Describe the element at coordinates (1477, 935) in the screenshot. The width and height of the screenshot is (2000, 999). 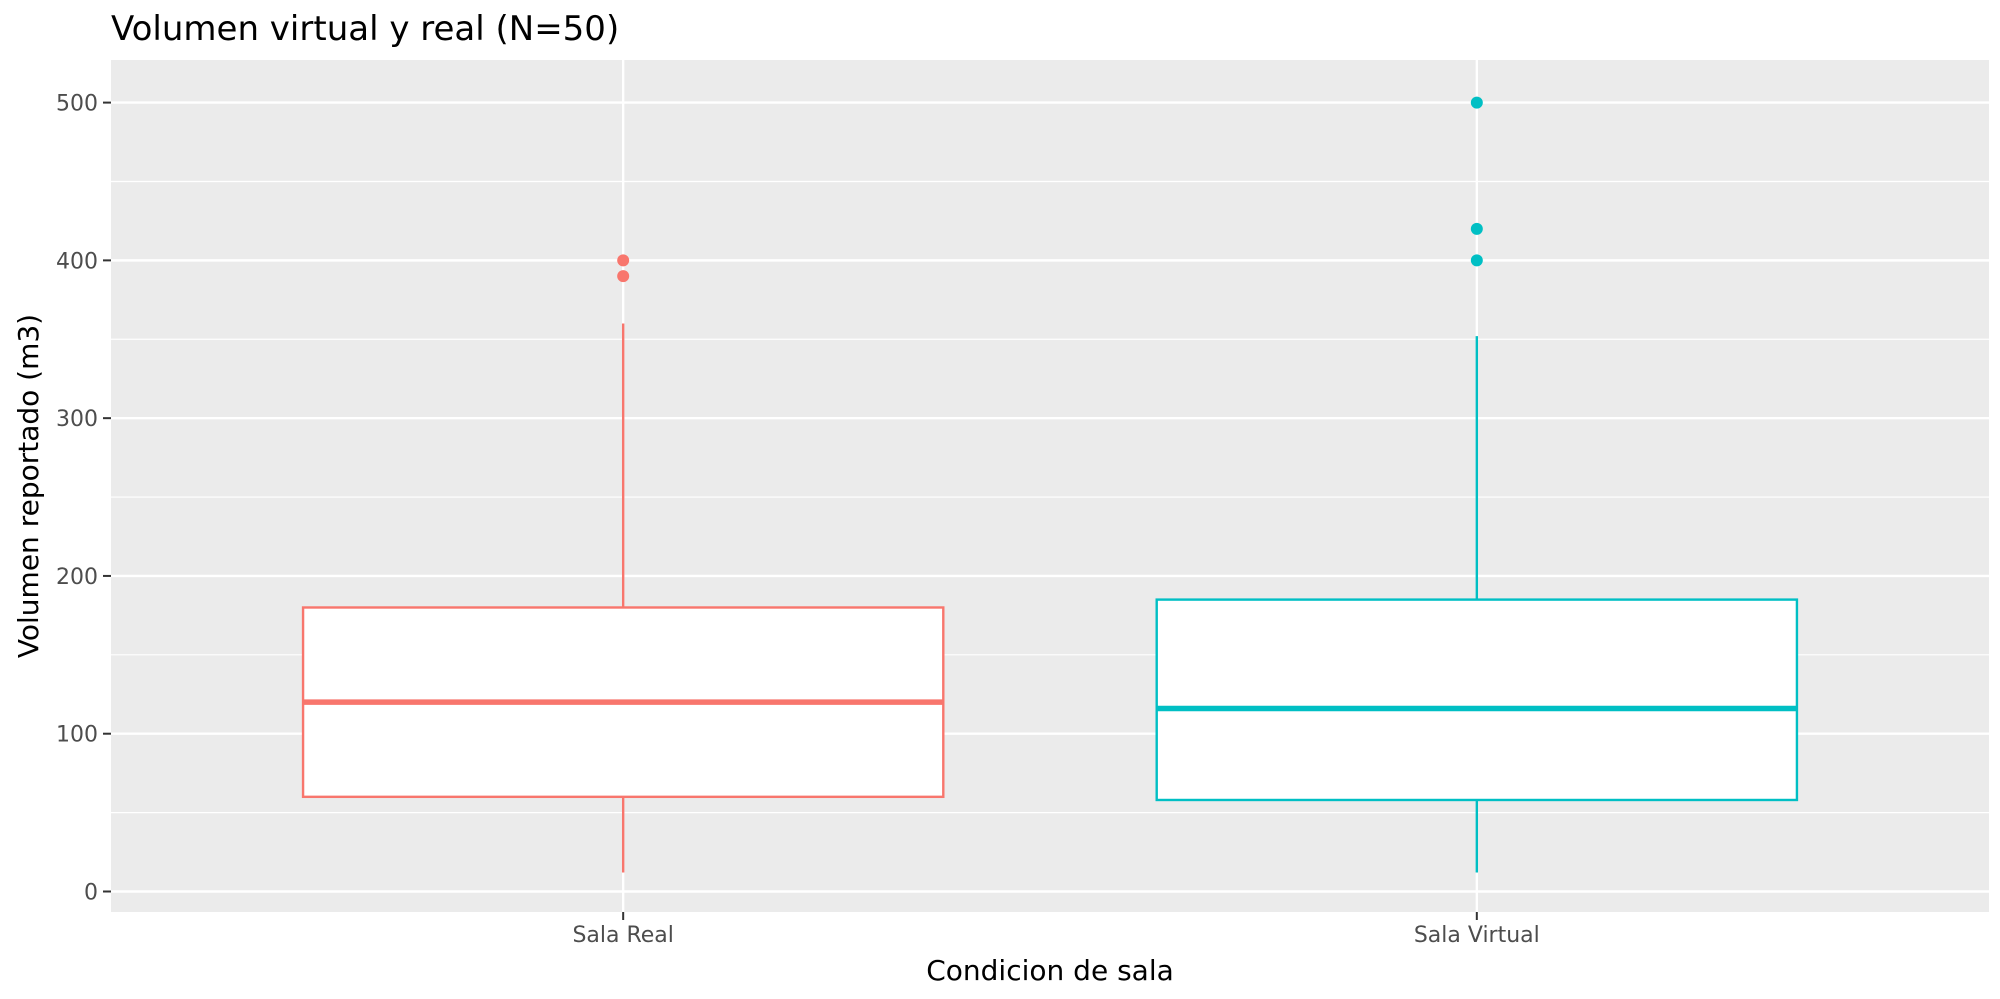
I see `x-tick-label: Sala Virtual` at that location.